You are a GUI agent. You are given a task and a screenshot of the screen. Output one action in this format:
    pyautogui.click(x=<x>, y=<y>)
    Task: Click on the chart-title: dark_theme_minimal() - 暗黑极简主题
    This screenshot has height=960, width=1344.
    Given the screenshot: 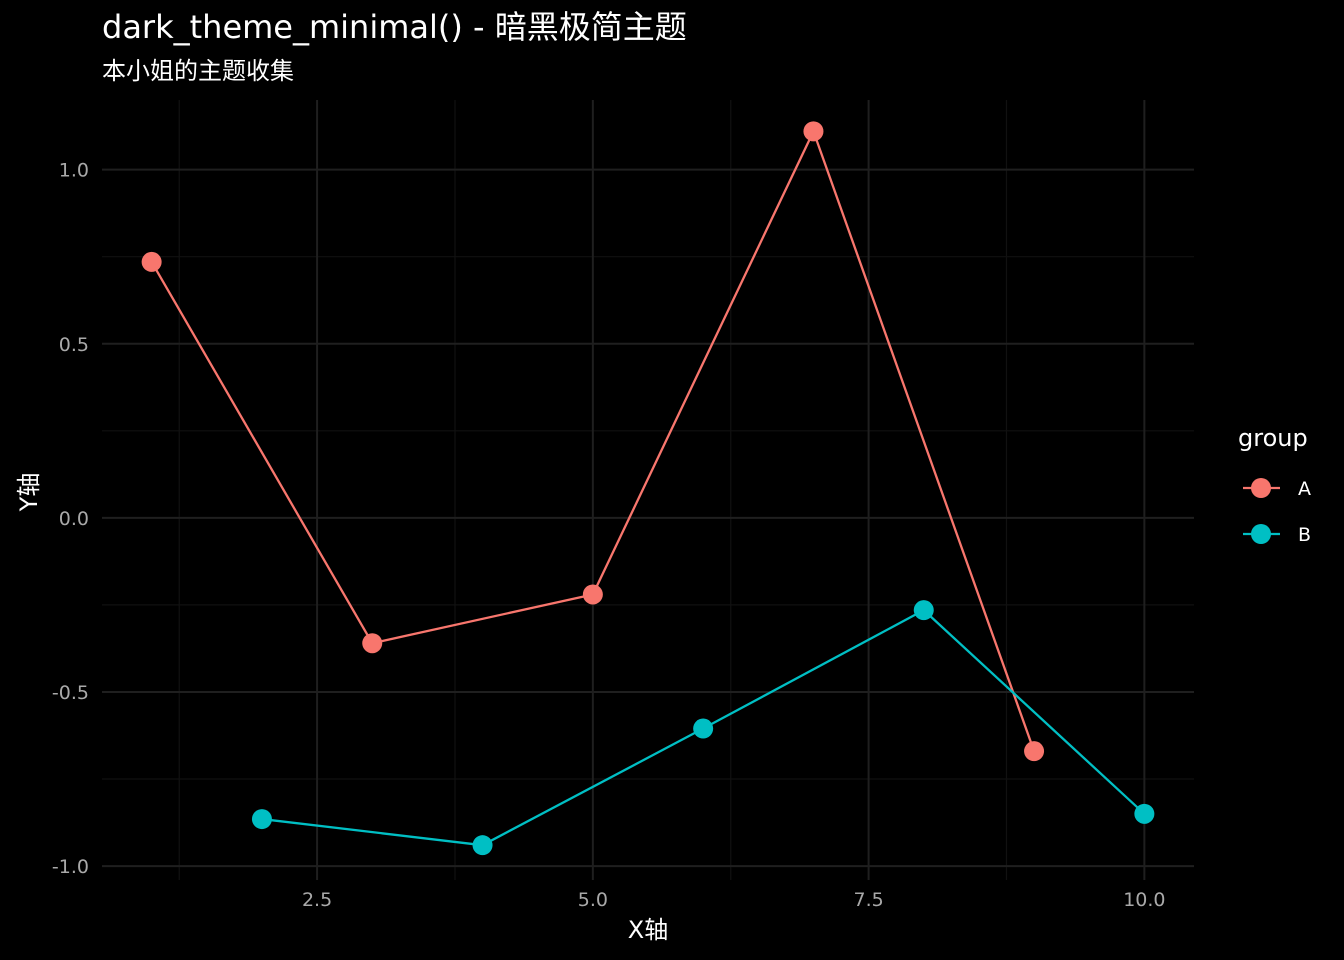 What is the action you would take?
    pyautogui.click(x=394, y=27)
    